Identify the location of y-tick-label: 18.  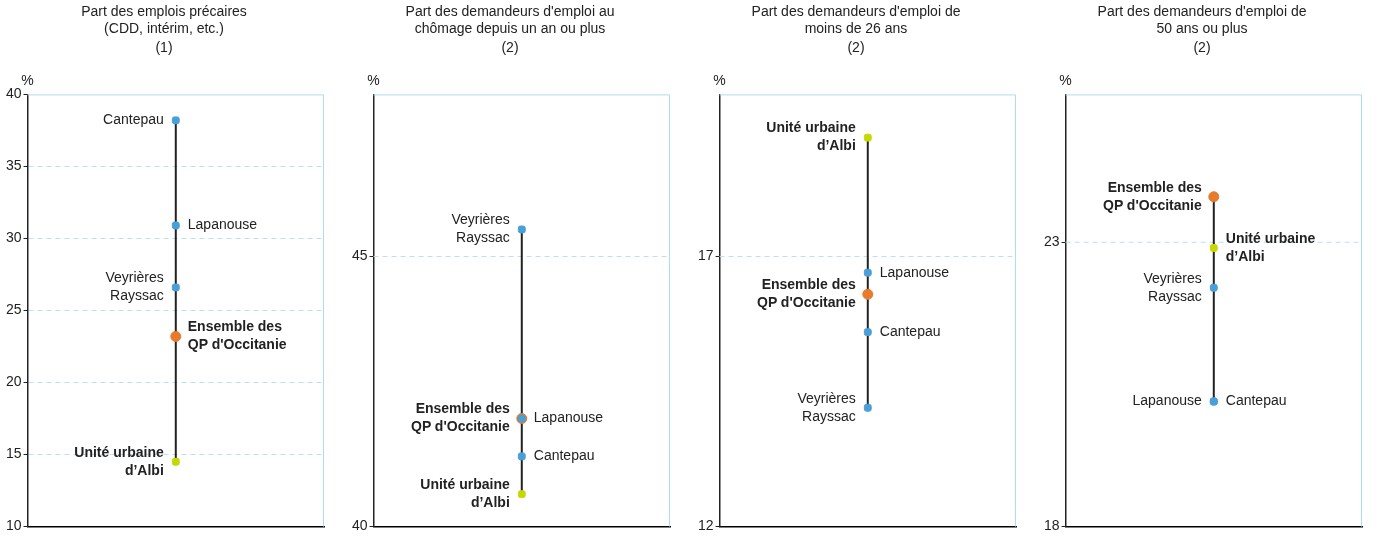
(1051, 525).